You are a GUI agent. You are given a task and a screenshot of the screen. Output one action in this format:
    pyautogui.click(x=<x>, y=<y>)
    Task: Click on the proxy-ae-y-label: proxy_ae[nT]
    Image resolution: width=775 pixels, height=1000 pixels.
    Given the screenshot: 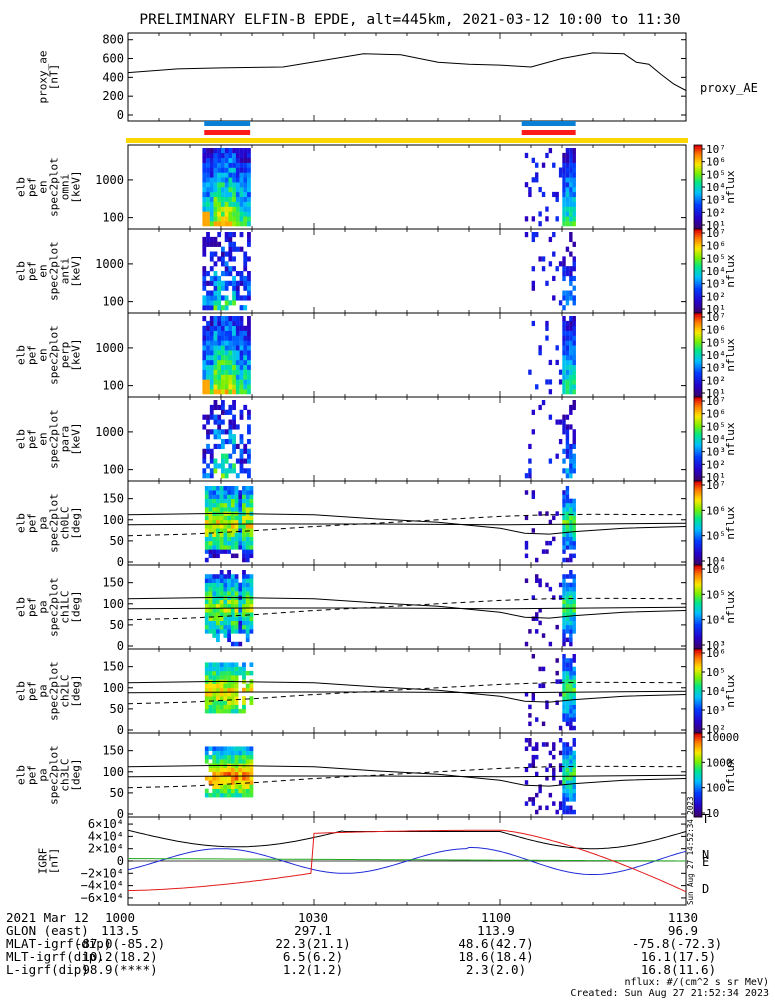 What is the action you would take?
    pyautogui.click(x=49, y=77)
    